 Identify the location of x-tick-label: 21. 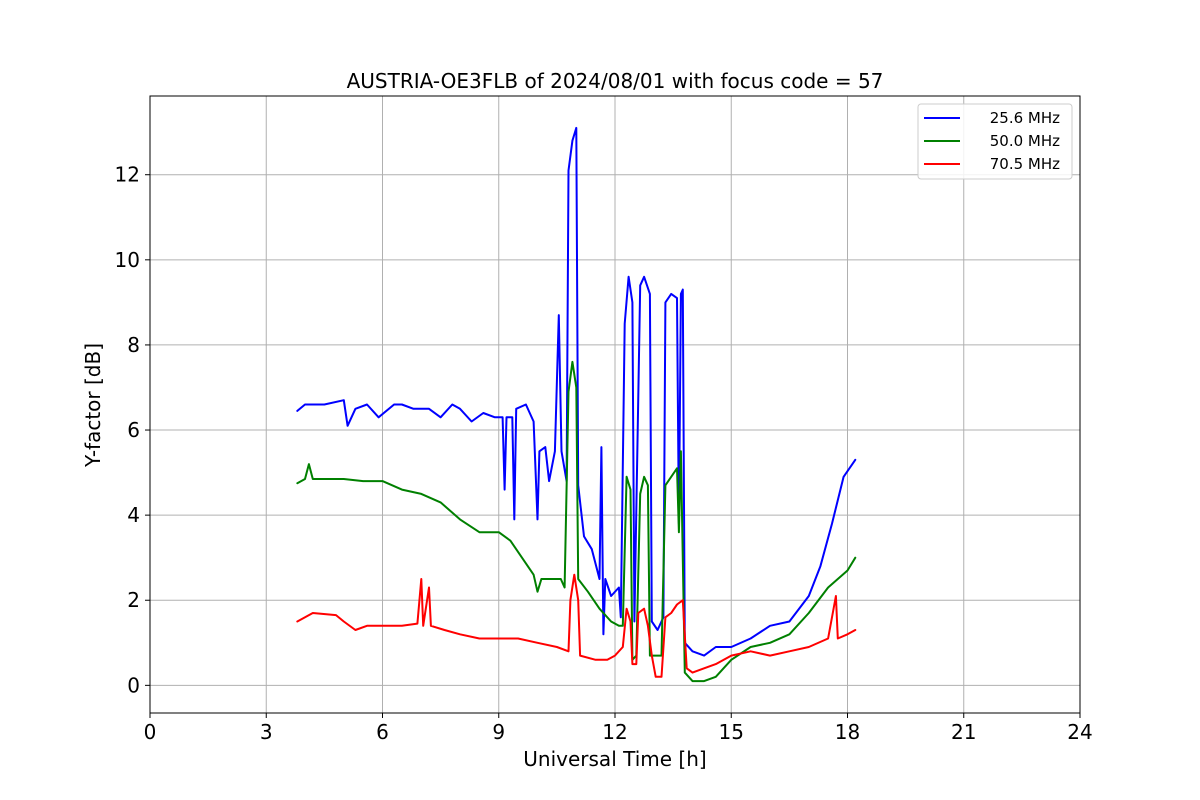
(963, 732).